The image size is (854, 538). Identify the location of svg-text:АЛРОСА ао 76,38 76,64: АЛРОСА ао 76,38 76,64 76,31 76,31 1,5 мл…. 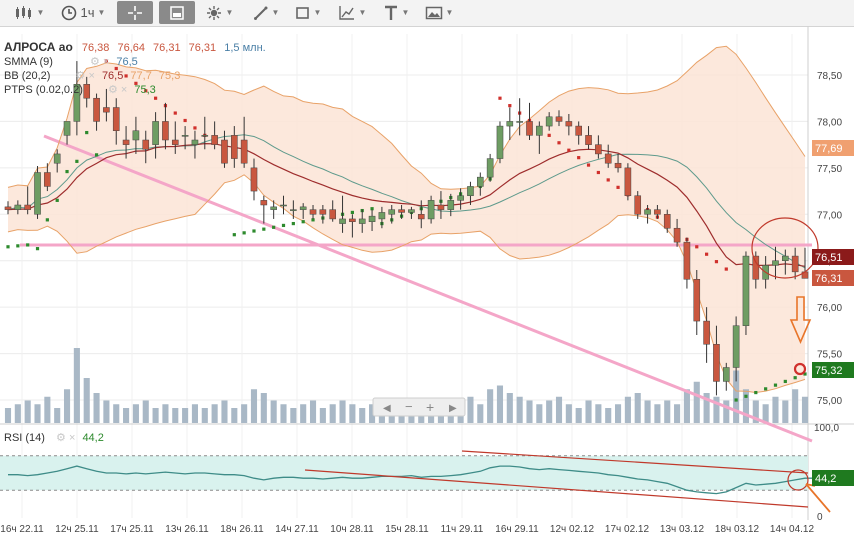
(135, 47).